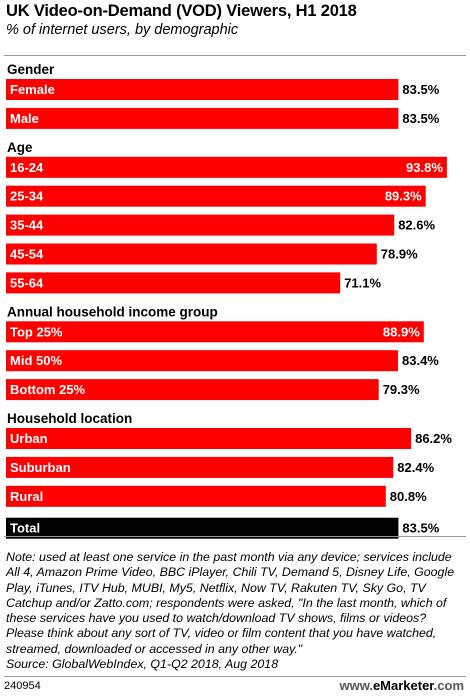 This screenshot has width=470, height=698. I want to click on value-label-top-25: 88.9%, so click(401, 331).